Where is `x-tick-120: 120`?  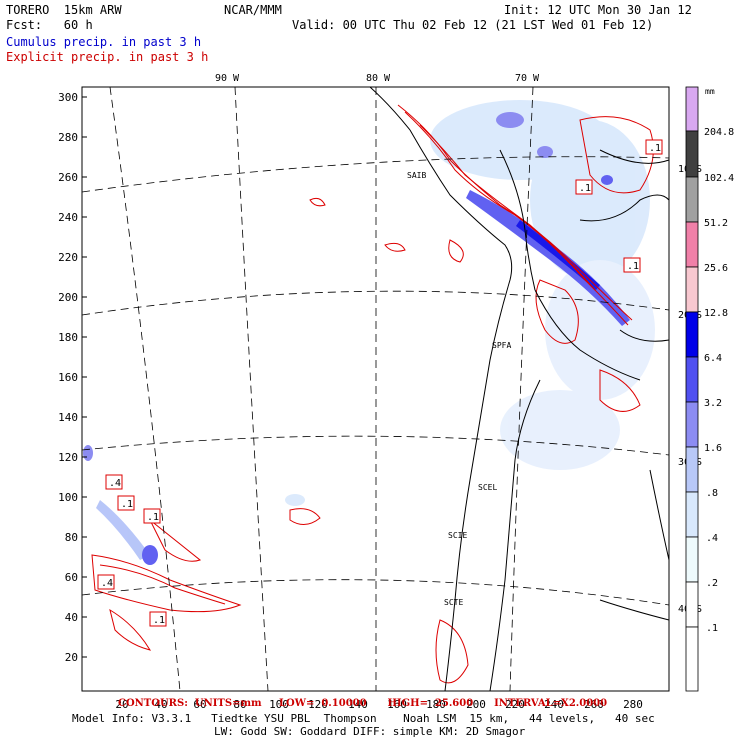
x-tick-120: 120 is located at coordinates (318, 704).